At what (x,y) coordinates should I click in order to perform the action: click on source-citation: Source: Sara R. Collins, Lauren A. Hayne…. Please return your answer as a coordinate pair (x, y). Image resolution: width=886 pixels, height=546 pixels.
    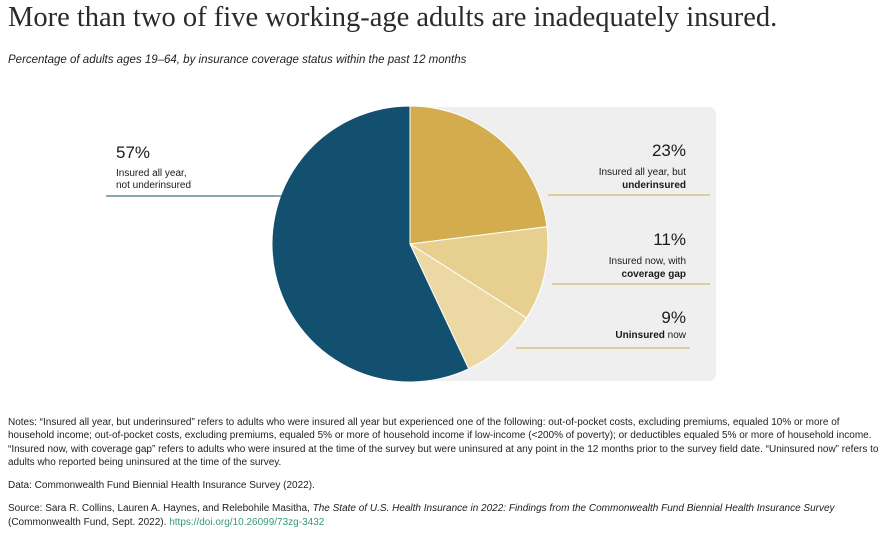
    Looking at the image, I should click on (445, 515).